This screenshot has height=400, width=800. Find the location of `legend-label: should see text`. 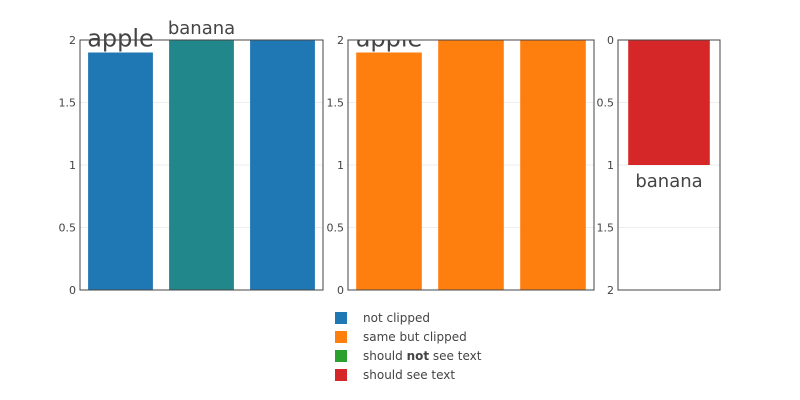

legend-label: should see text is located at coordinates (409, 374).